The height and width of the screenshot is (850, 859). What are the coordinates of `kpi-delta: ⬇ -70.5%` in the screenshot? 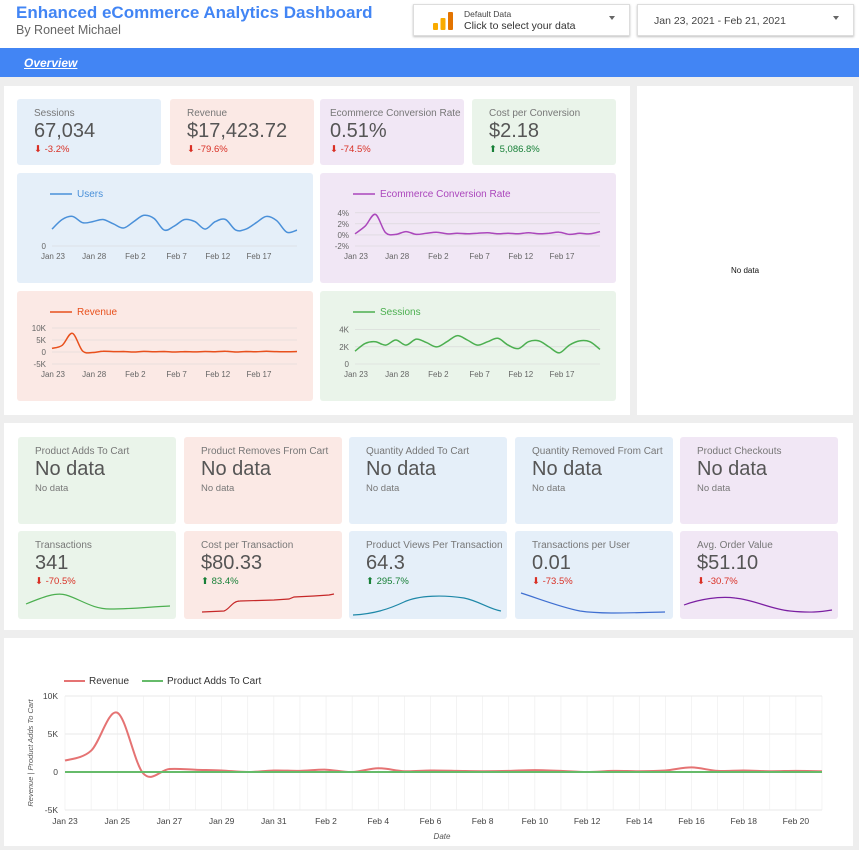 It's located at (55, 581).